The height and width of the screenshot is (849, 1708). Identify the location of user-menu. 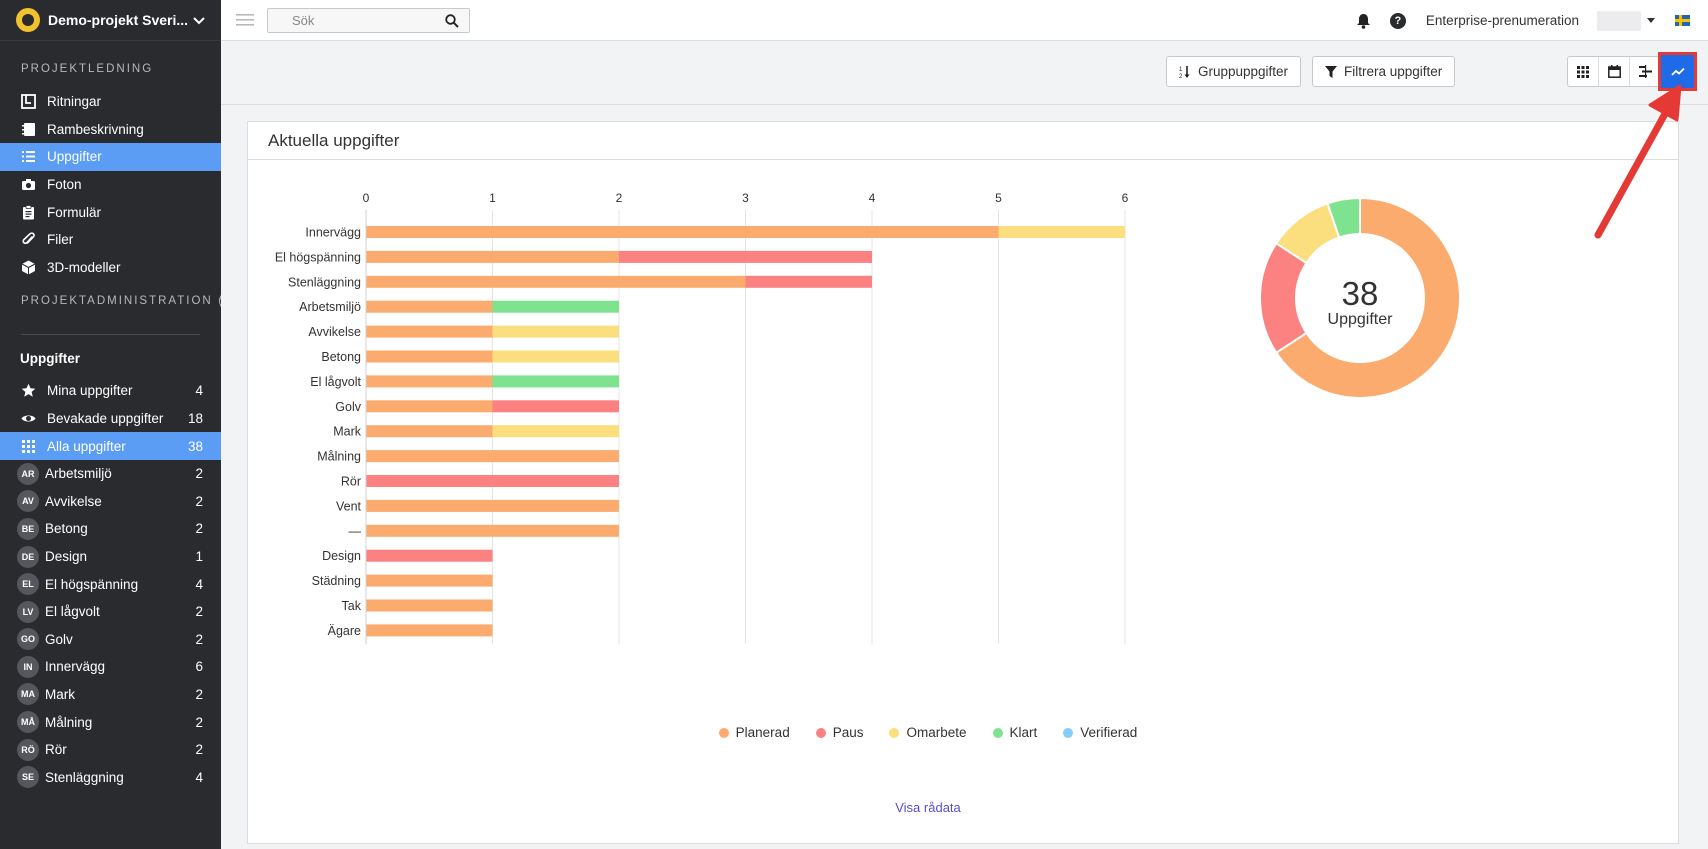
(1619, 20).